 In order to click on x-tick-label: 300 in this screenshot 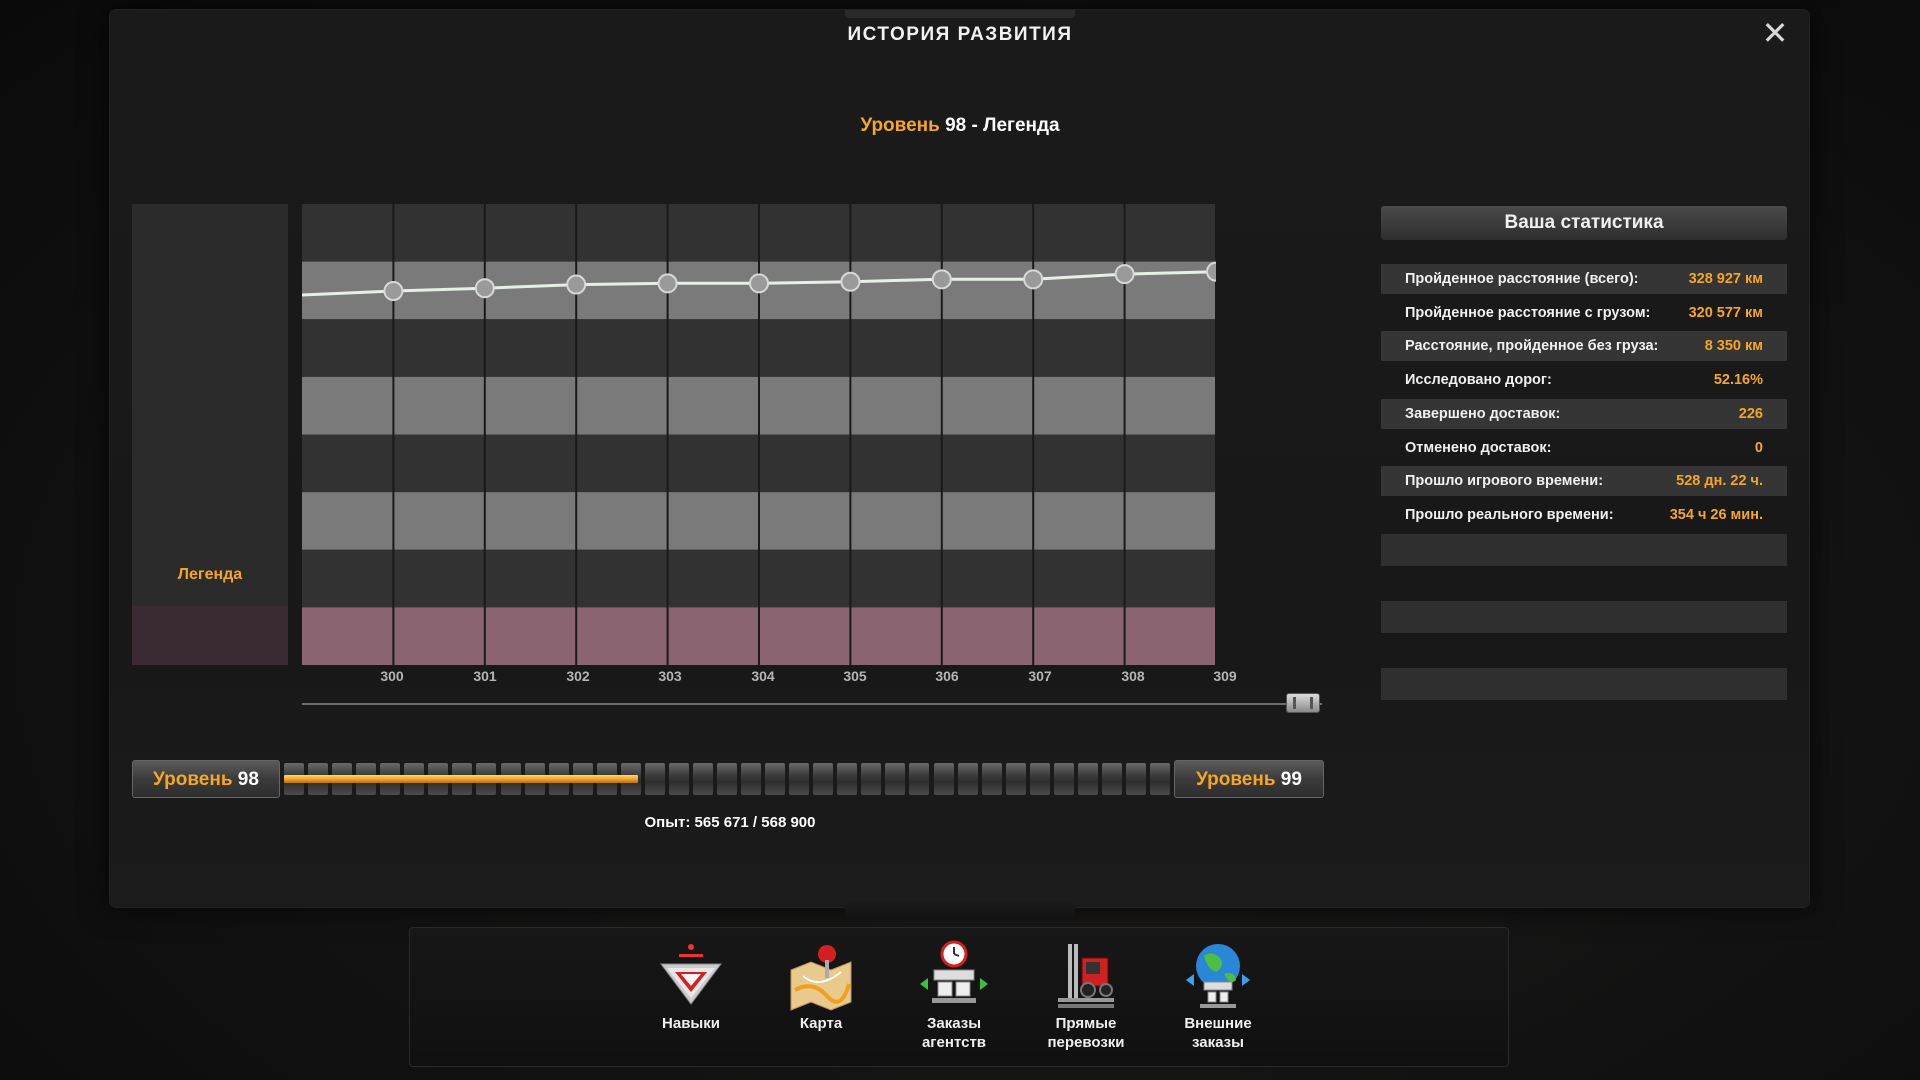, I will do `click(392, 676)`.